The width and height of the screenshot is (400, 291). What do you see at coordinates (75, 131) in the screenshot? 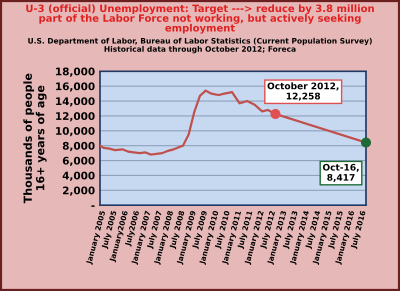
I see `y-tick-label: 10,000` at bounding box center [75, 131].